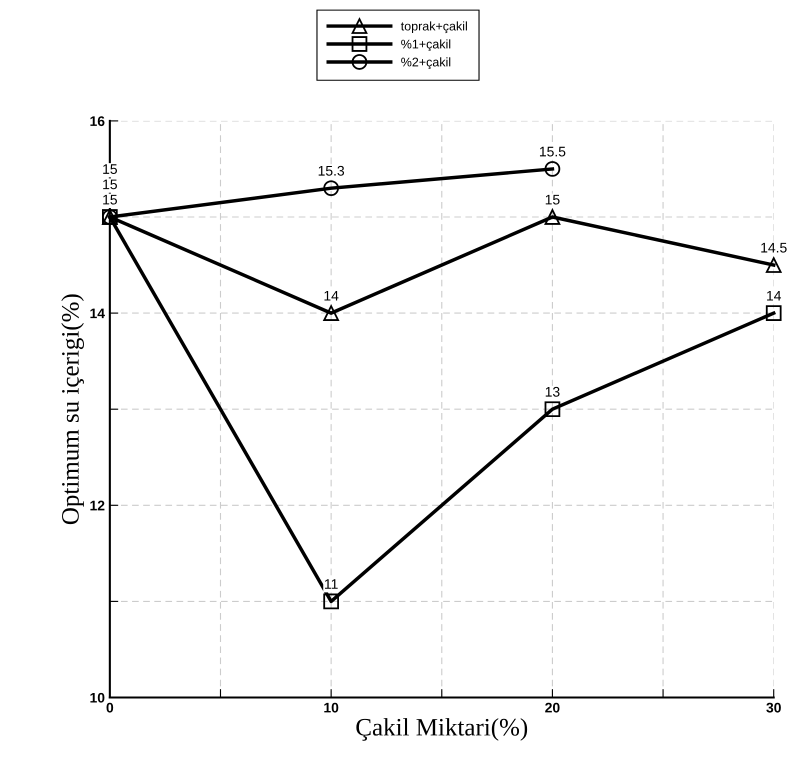 The image size is (796, 775). Describe the element at coordinates (552, 707) in the screenshot. I see `x-tick-label: 20` at that location.